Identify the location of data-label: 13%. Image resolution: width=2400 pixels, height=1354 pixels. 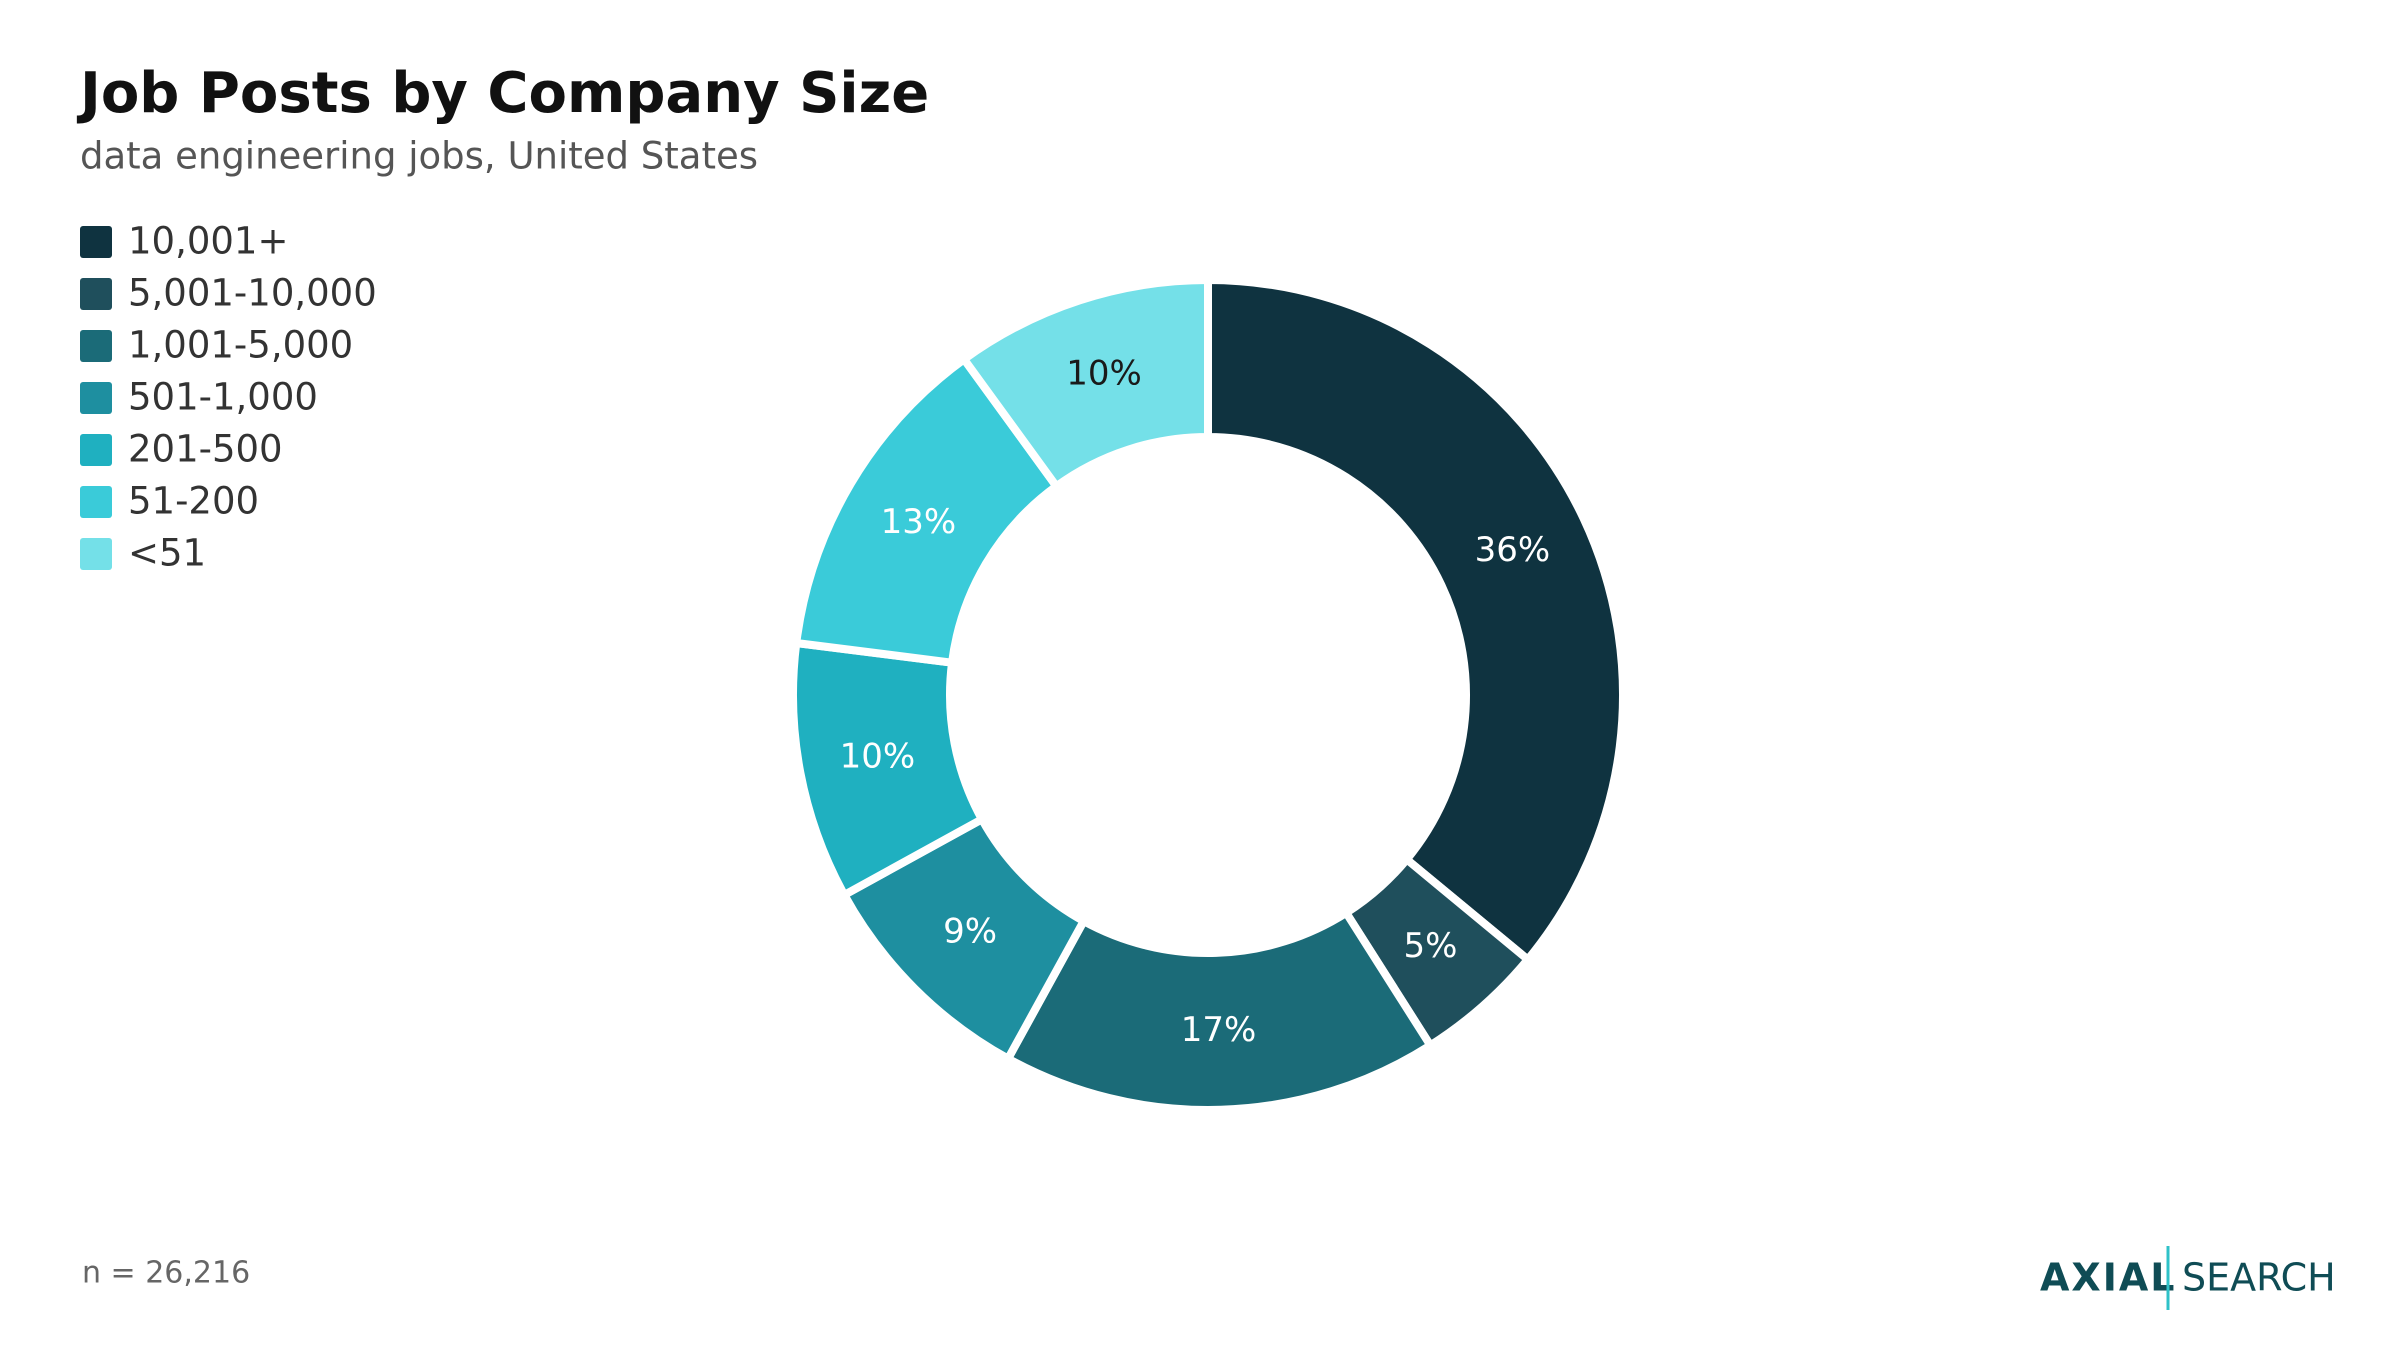
(919, 522).